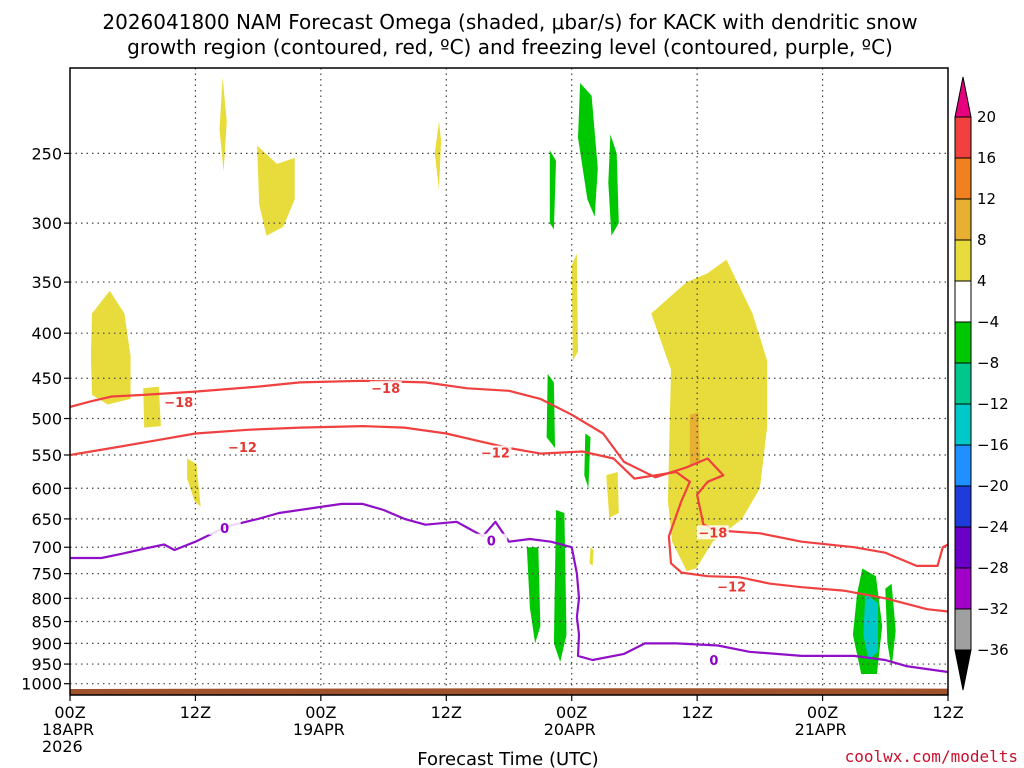 The width and height of the screenshot is (1024, 768). Describe the element at coordinates (46, 519) in the screenshot. I see `y-tick-label: 650` at that location.